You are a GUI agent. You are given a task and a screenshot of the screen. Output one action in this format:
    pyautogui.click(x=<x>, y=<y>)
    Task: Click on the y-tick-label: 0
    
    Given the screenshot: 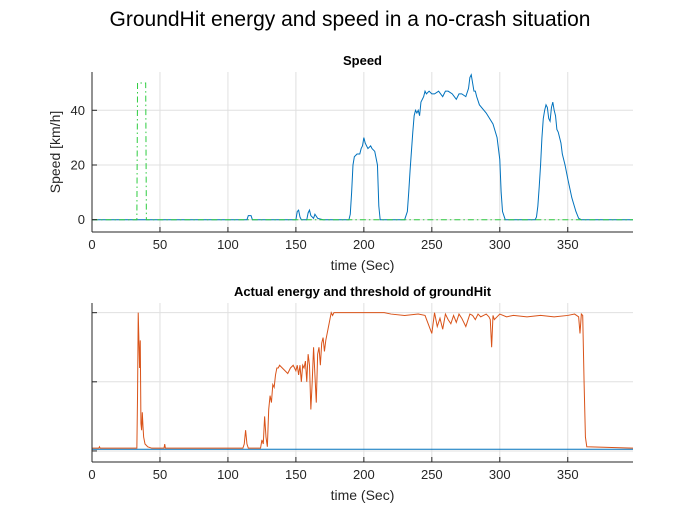 What is the action you would take?
    pyautogui.click(x=81, y=219)
    